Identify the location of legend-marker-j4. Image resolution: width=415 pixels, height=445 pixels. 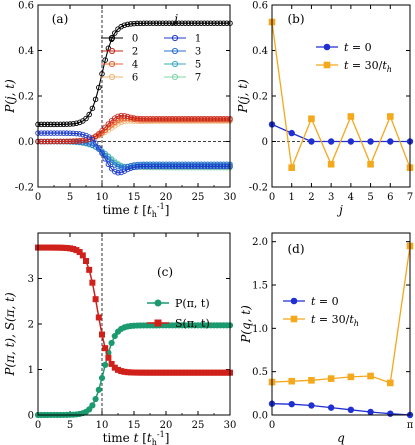
(112, 64).